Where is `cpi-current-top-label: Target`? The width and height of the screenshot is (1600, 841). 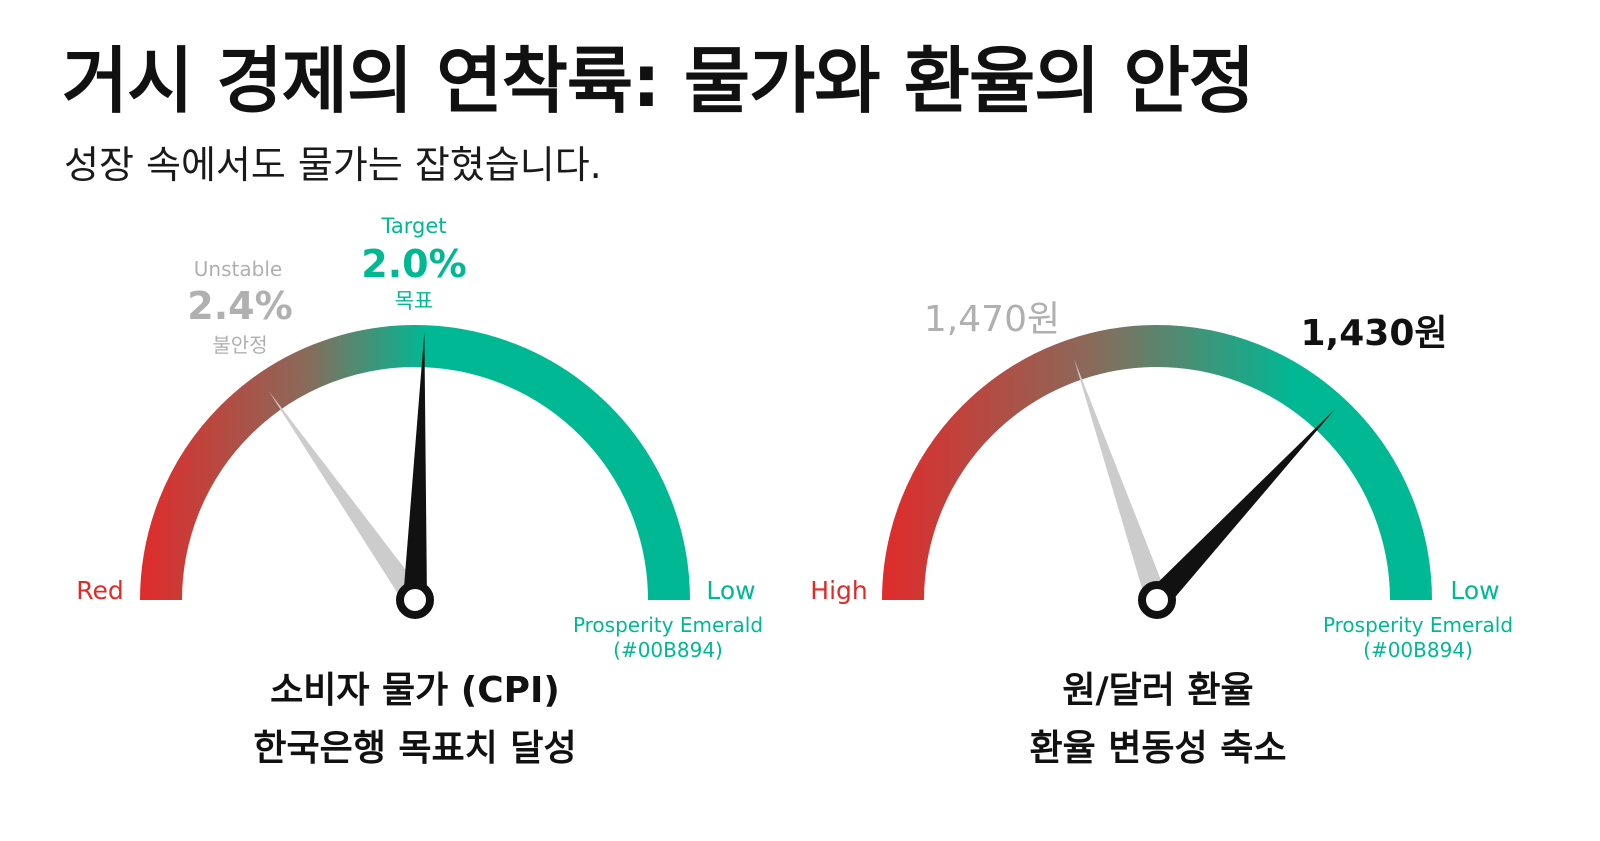 cpi-current-top-label: Target is located at coordinates (414, 226).